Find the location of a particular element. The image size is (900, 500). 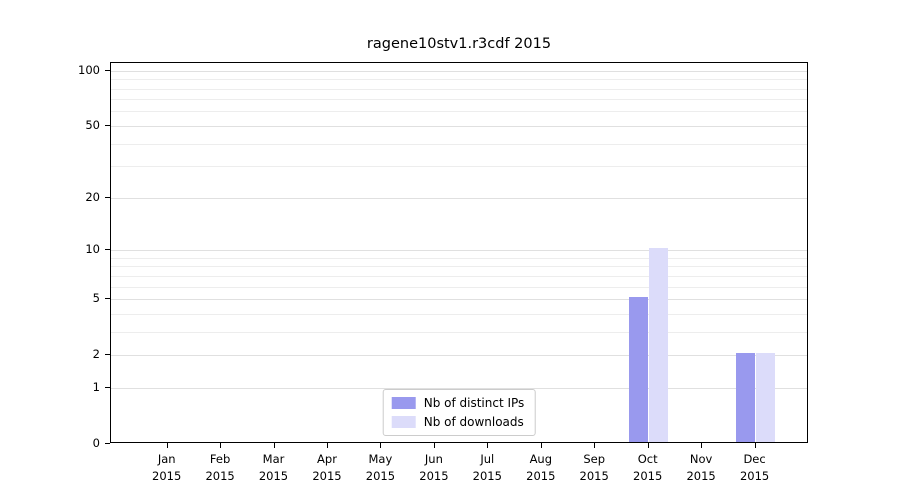

x-tick-label: Mar 2015 is located at coordinates (274, 467).